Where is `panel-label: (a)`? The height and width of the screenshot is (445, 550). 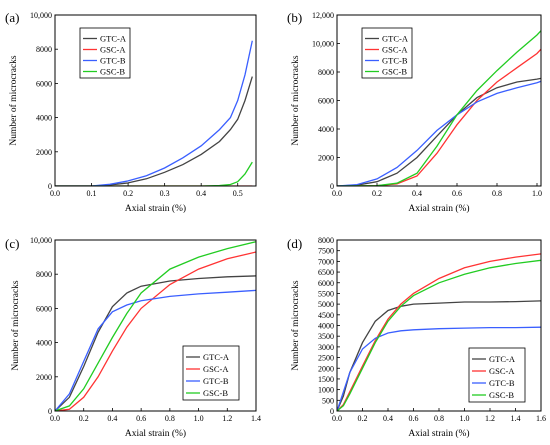
panel-label: (a) is located at coordinates (12, 17).